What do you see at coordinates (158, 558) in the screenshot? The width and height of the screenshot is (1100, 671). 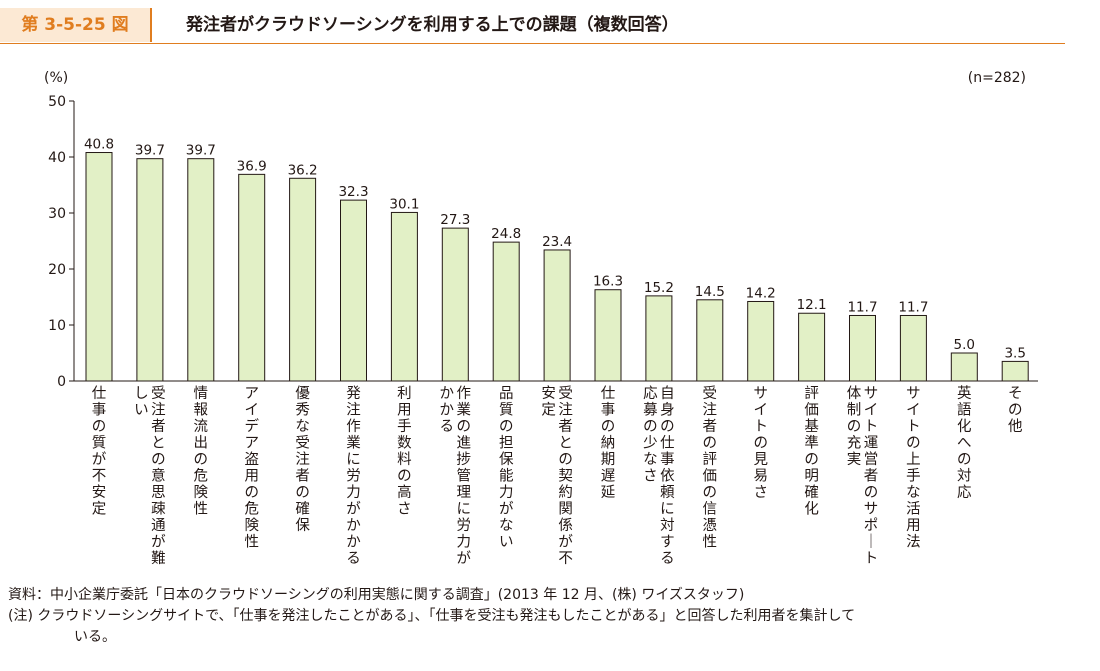 I see `category-label-char: 難` at bounding box center [158, 558].